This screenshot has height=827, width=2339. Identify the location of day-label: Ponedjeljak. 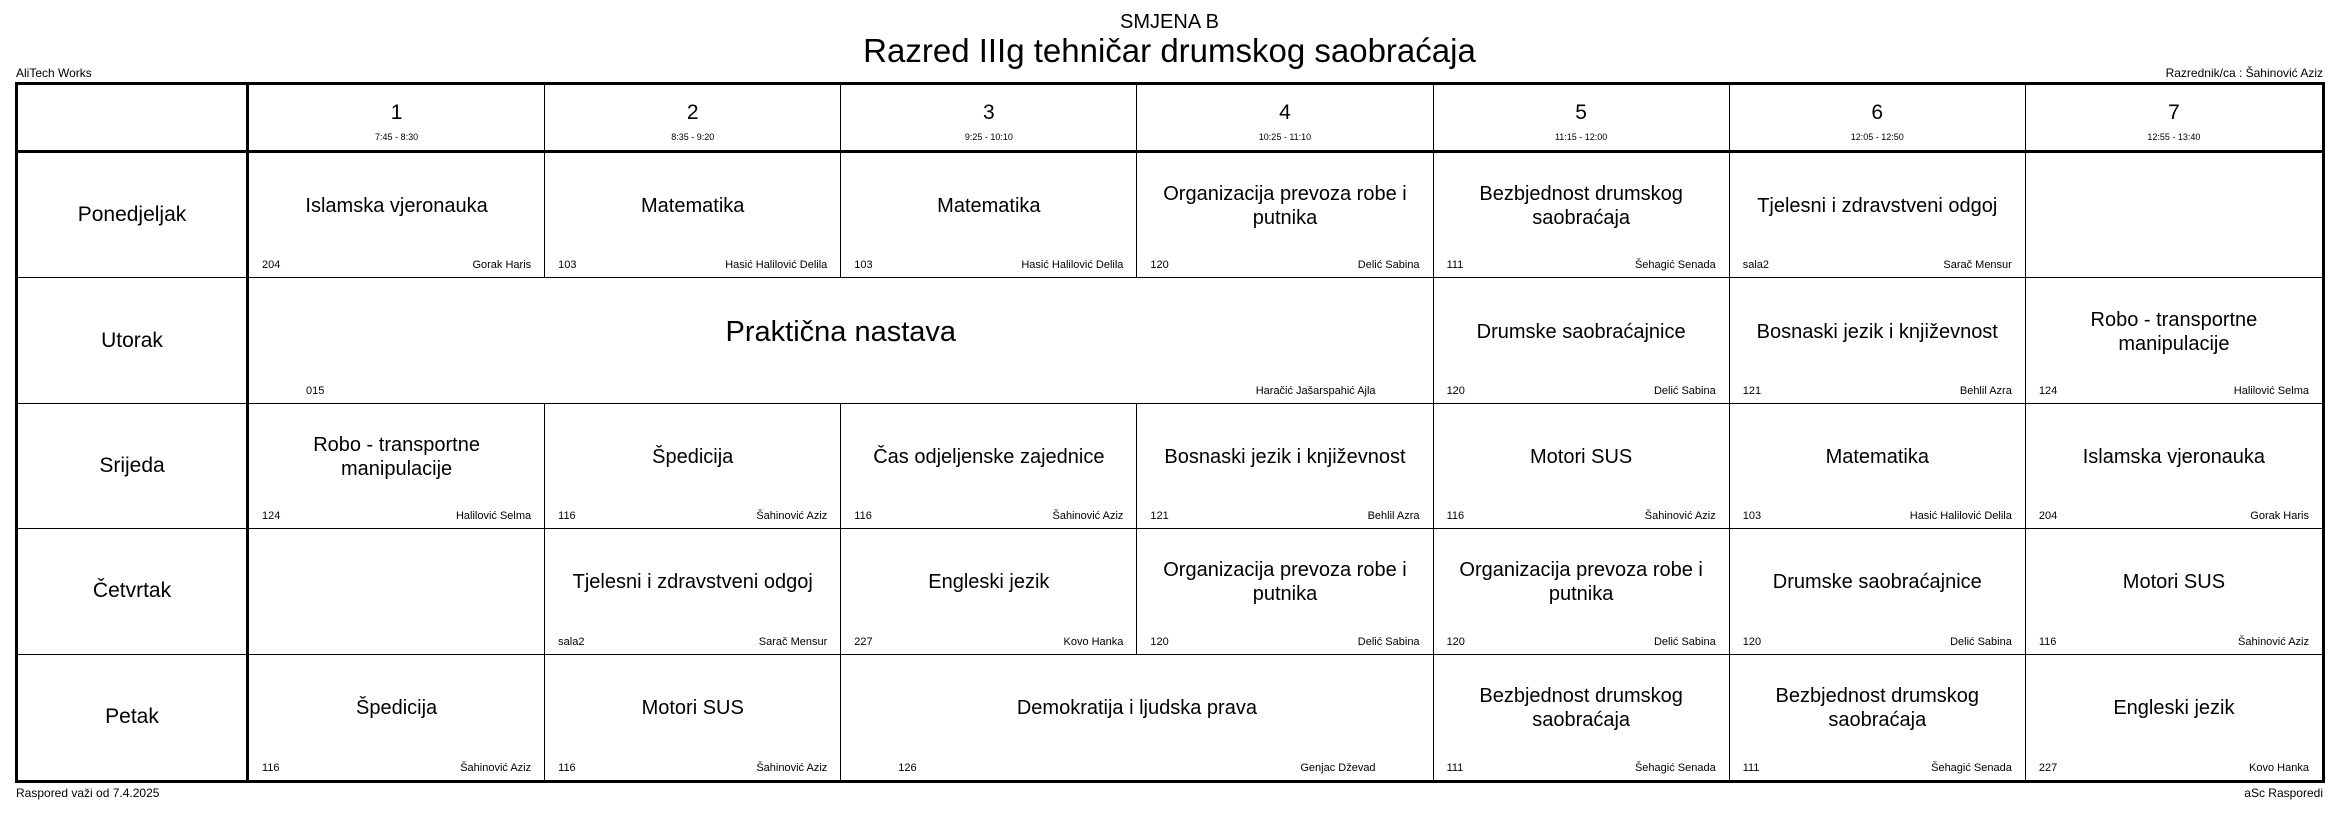
(133, 216).